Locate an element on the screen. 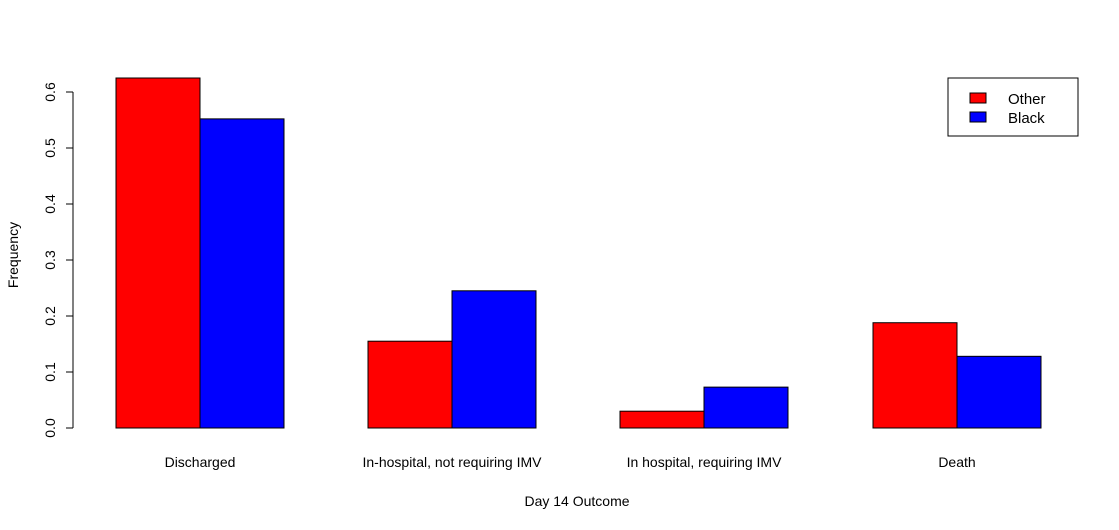 This screenshot has width=1119, height=530. y-tick-label: 0.1 is located at coordinates (50, 372).